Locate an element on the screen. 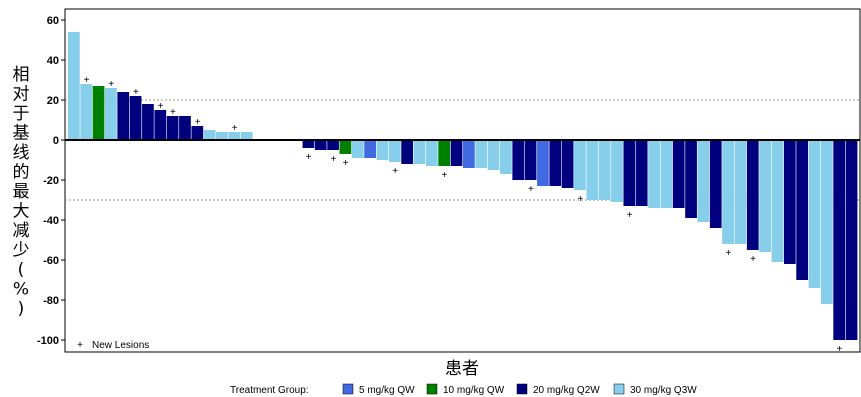  y-tick-label: 20 is located at coordinates (53, 101).